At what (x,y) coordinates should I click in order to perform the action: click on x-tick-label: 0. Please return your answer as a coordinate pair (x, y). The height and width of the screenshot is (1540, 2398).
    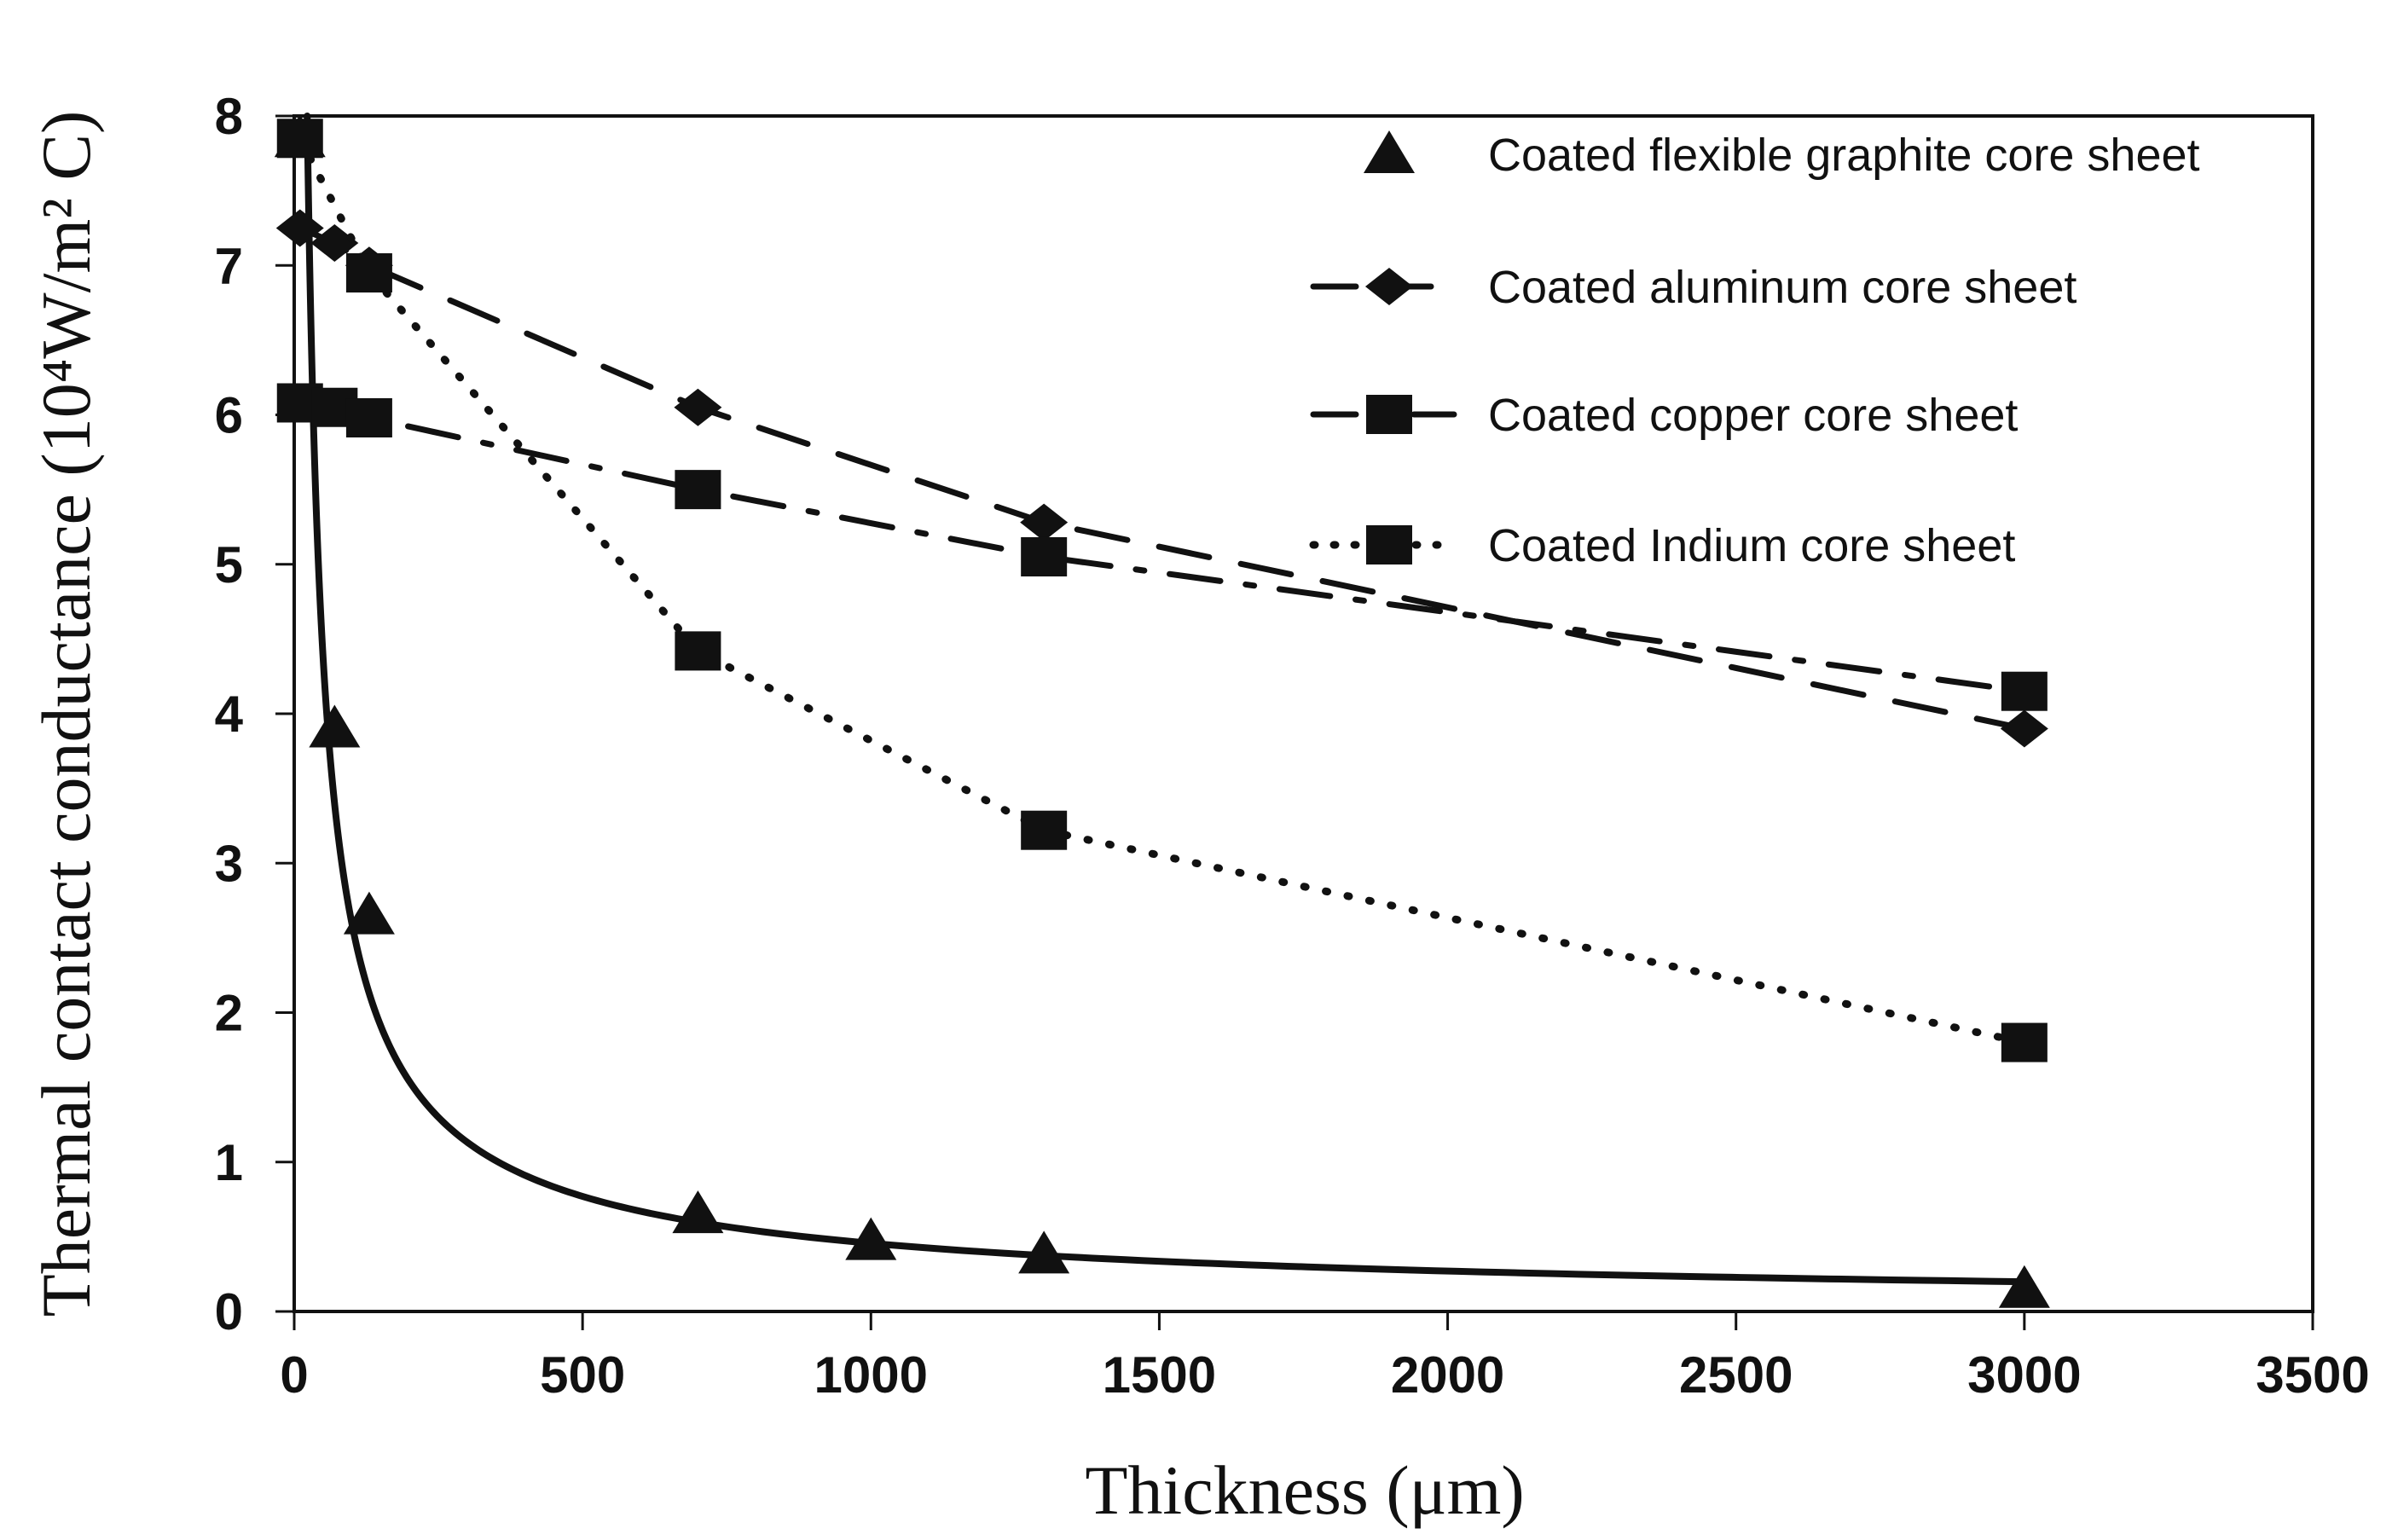
    Looking at the image, I should click on (294, 1375).